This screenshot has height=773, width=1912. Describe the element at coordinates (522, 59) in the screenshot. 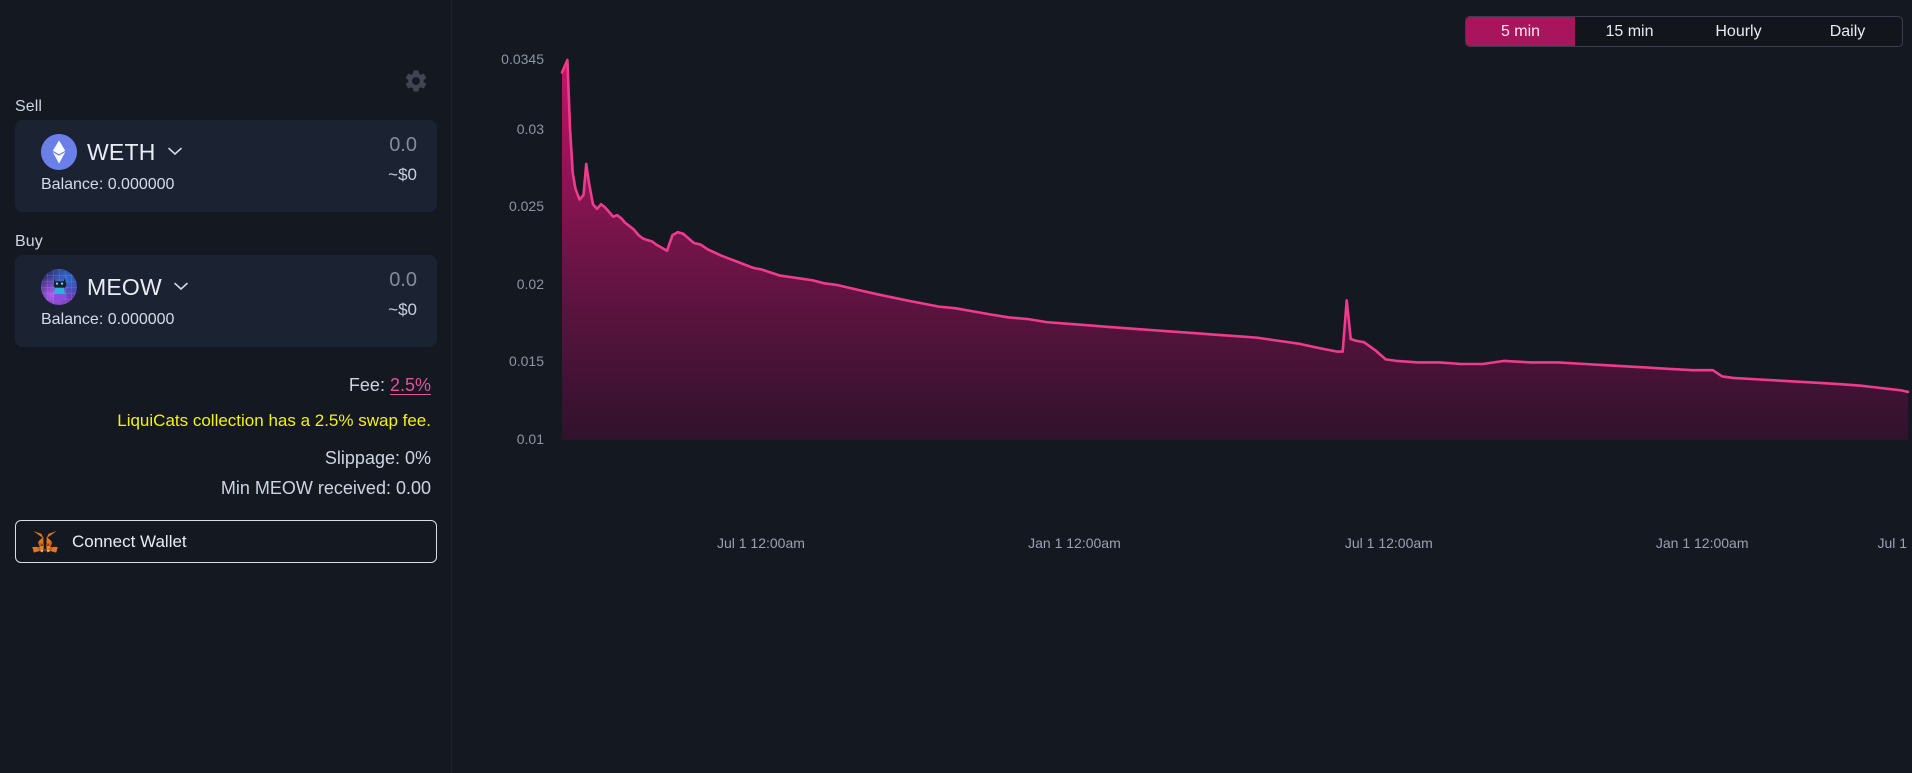

I see `y-tick-label: 0.0345` at that location.